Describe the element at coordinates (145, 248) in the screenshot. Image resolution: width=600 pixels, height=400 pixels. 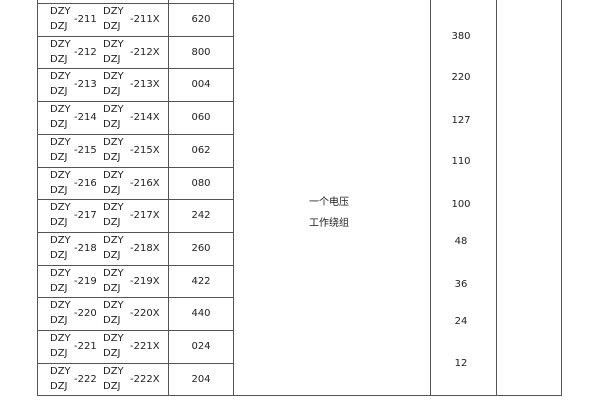
I see `model2-number: -218X` at that location.